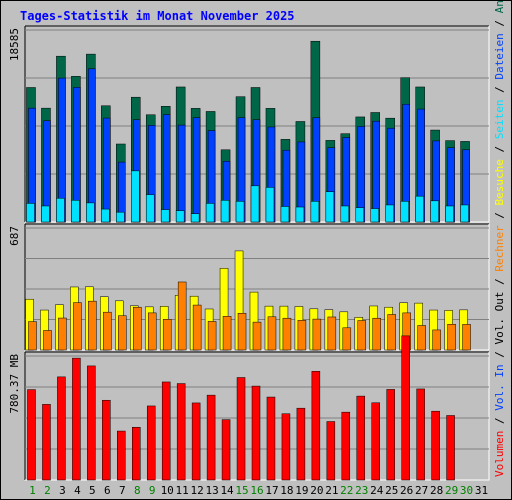 This screenshot has width=512, height=500. I want to click on x-tick-label-day-6: 6, so click(107, 490).